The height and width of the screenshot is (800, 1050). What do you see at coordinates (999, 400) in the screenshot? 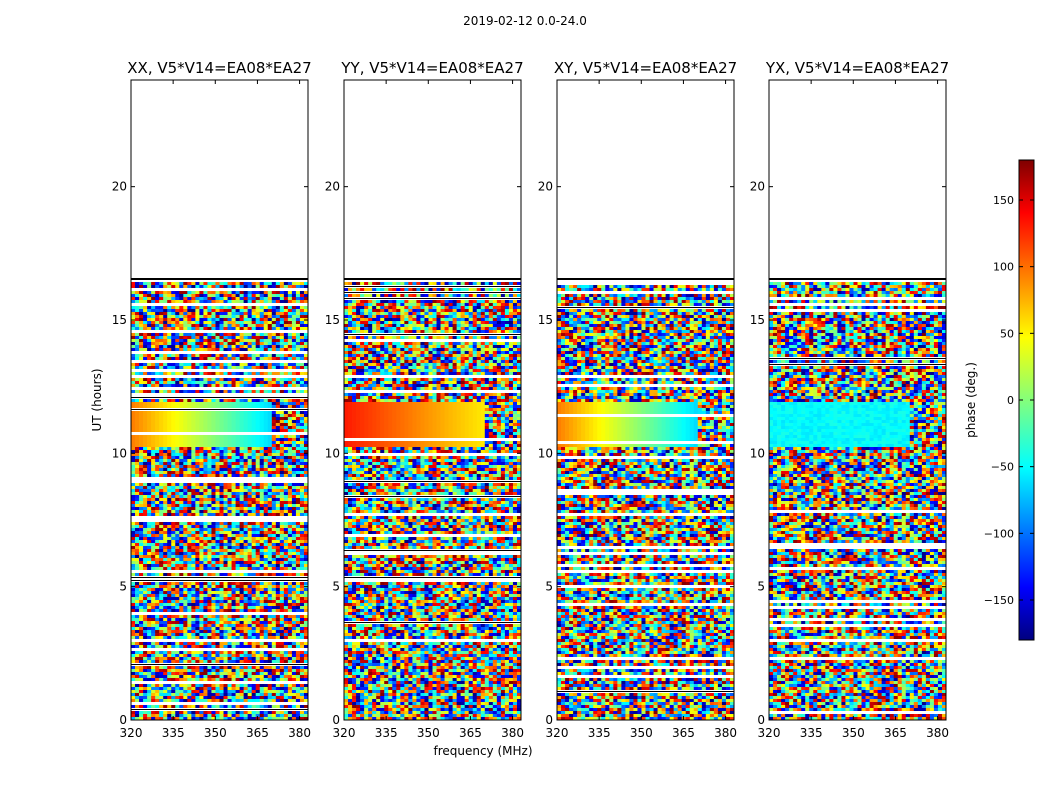
I see `colorbar: −150 −100 −50 0 50 100 150 phase (deg.)` at bounding box center [999, 400].